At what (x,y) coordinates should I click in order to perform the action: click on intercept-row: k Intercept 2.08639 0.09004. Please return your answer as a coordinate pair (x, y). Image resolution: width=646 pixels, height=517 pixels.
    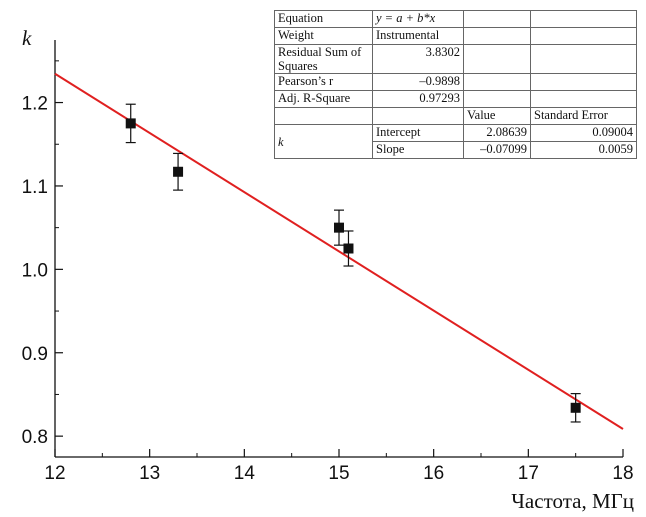
    Looking at the image, I should click on (455, 141).